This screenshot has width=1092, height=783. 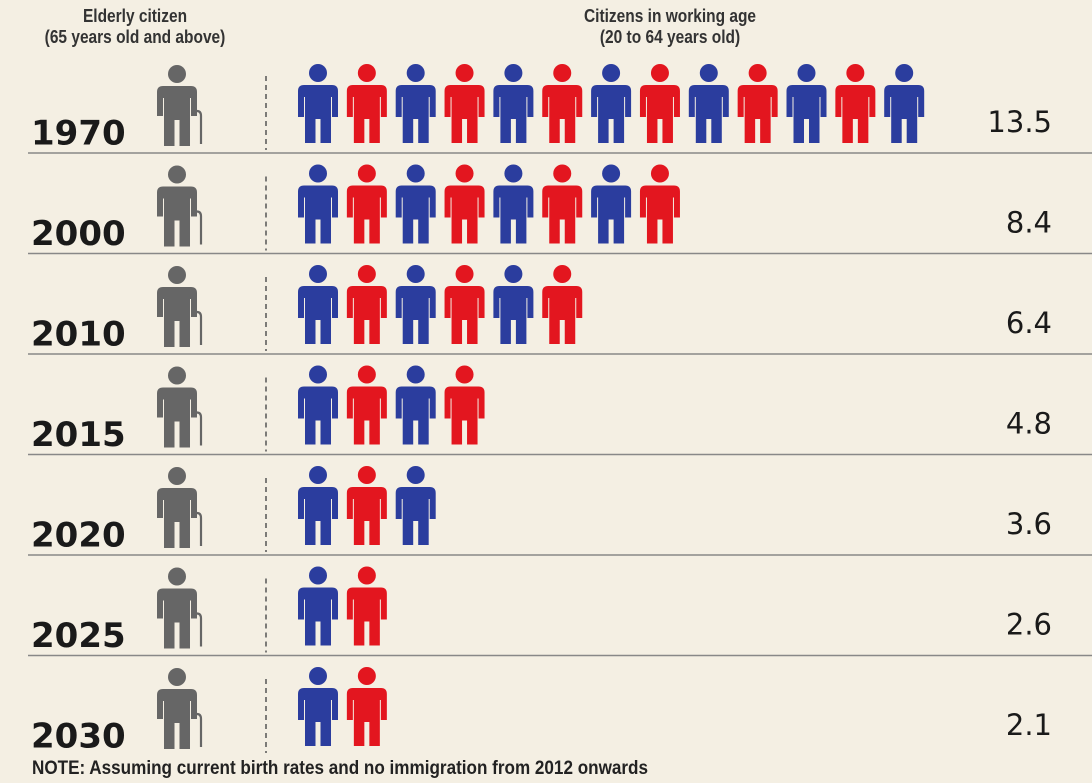 I want to click on year-label: 1970, so click(x=78, y=134).